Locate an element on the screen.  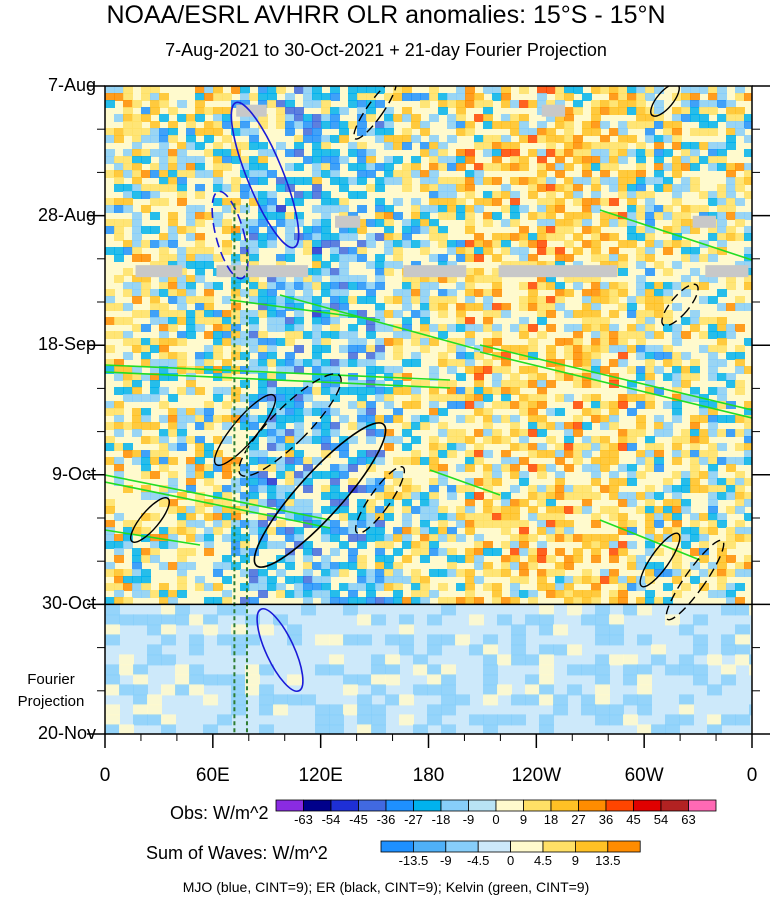
er-contour is located at coordinates (680, 305).